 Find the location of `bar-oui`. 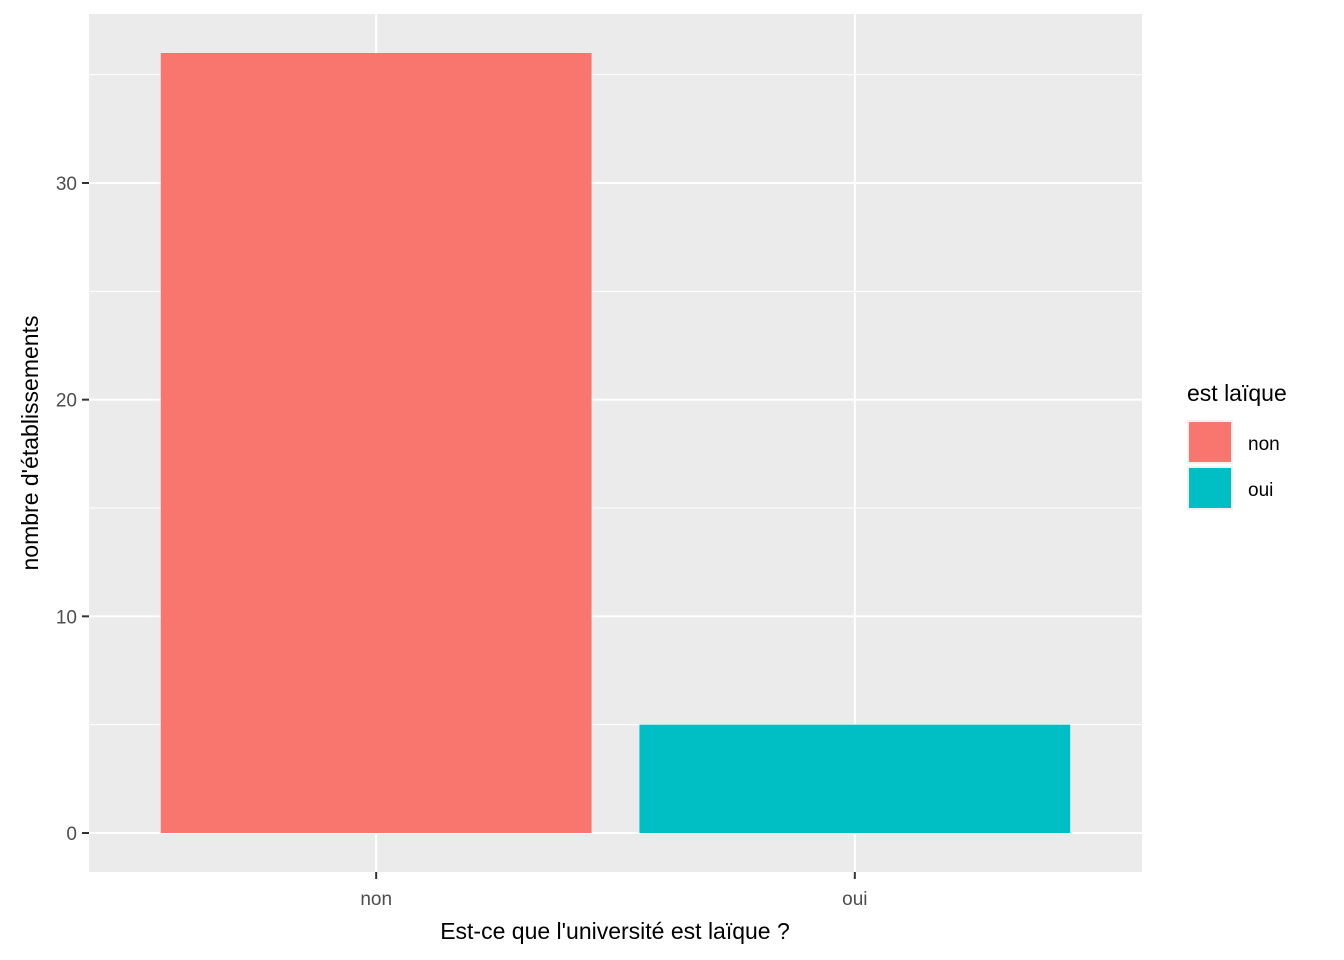

bar-oui is located at coordinates (855, 778).